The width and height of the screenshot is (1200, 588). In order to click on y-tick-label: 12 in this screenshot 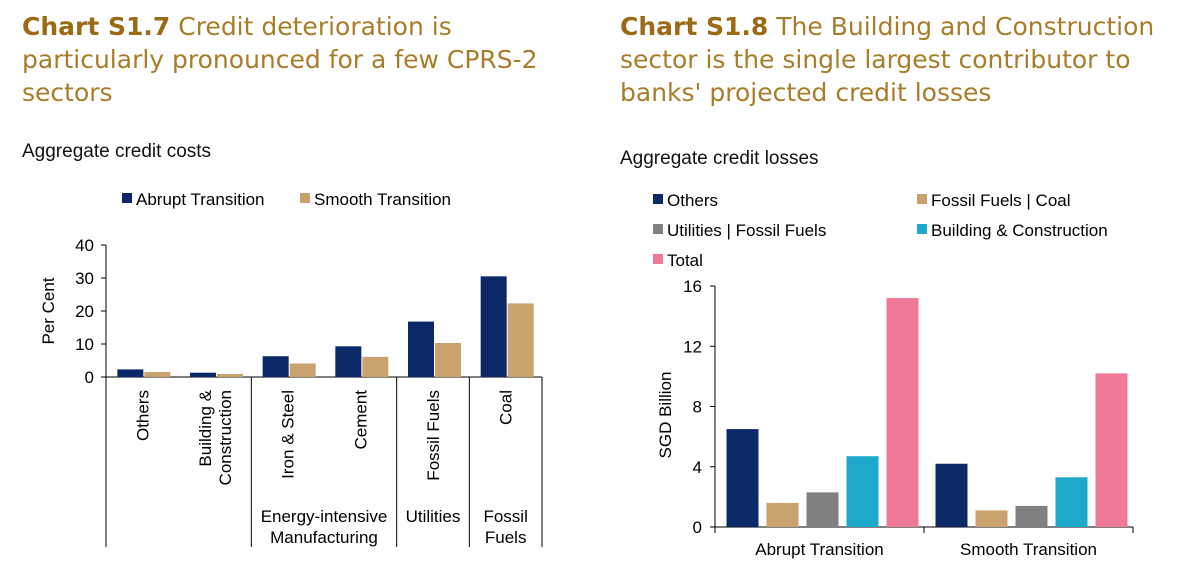, I will do `click(692, 346)`.